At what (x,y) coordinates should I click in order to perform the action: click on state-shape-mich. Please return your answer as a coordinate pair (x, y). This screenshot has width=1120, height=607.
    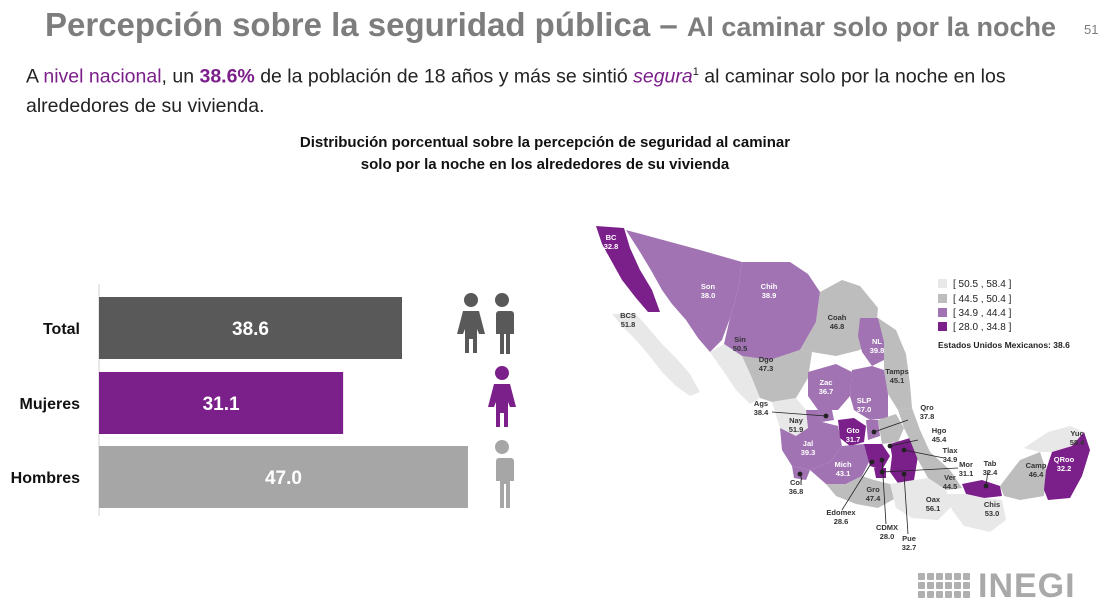
    Looking at the image, I should click on (840, 464).